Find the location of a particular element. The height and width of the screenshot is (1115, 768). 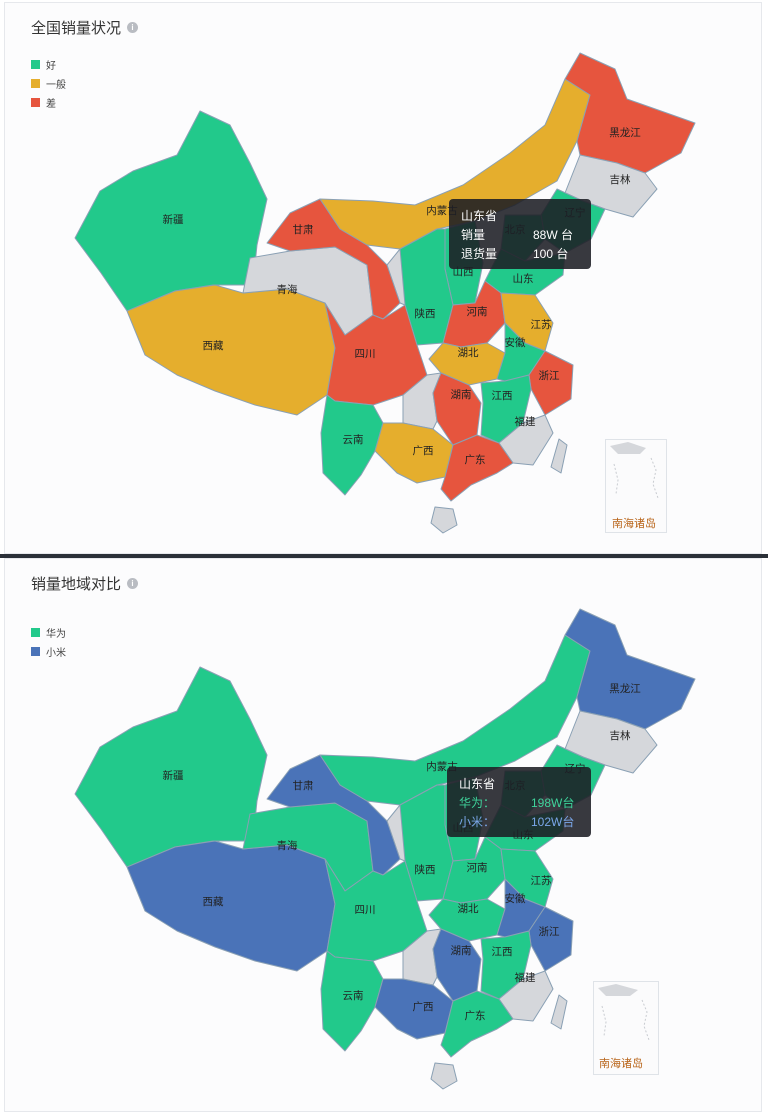

chart-title: 全国销量状况 i is located at coordinates (85, 27).